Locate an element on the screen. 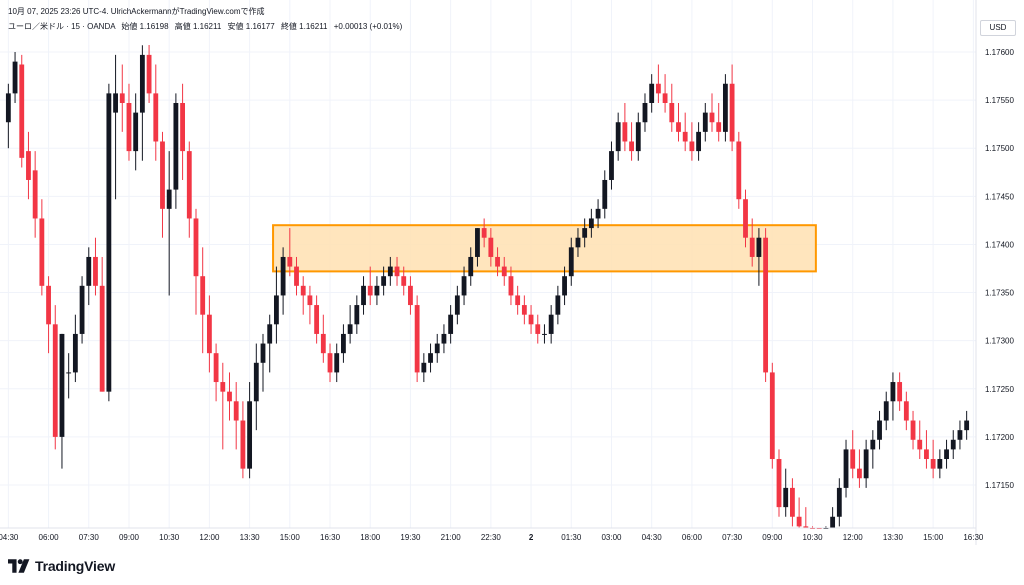 Image resolution: width=1024 pixels, height=585 pixels. tradingview-brand: TradingView is located at coordinates (61, 566).